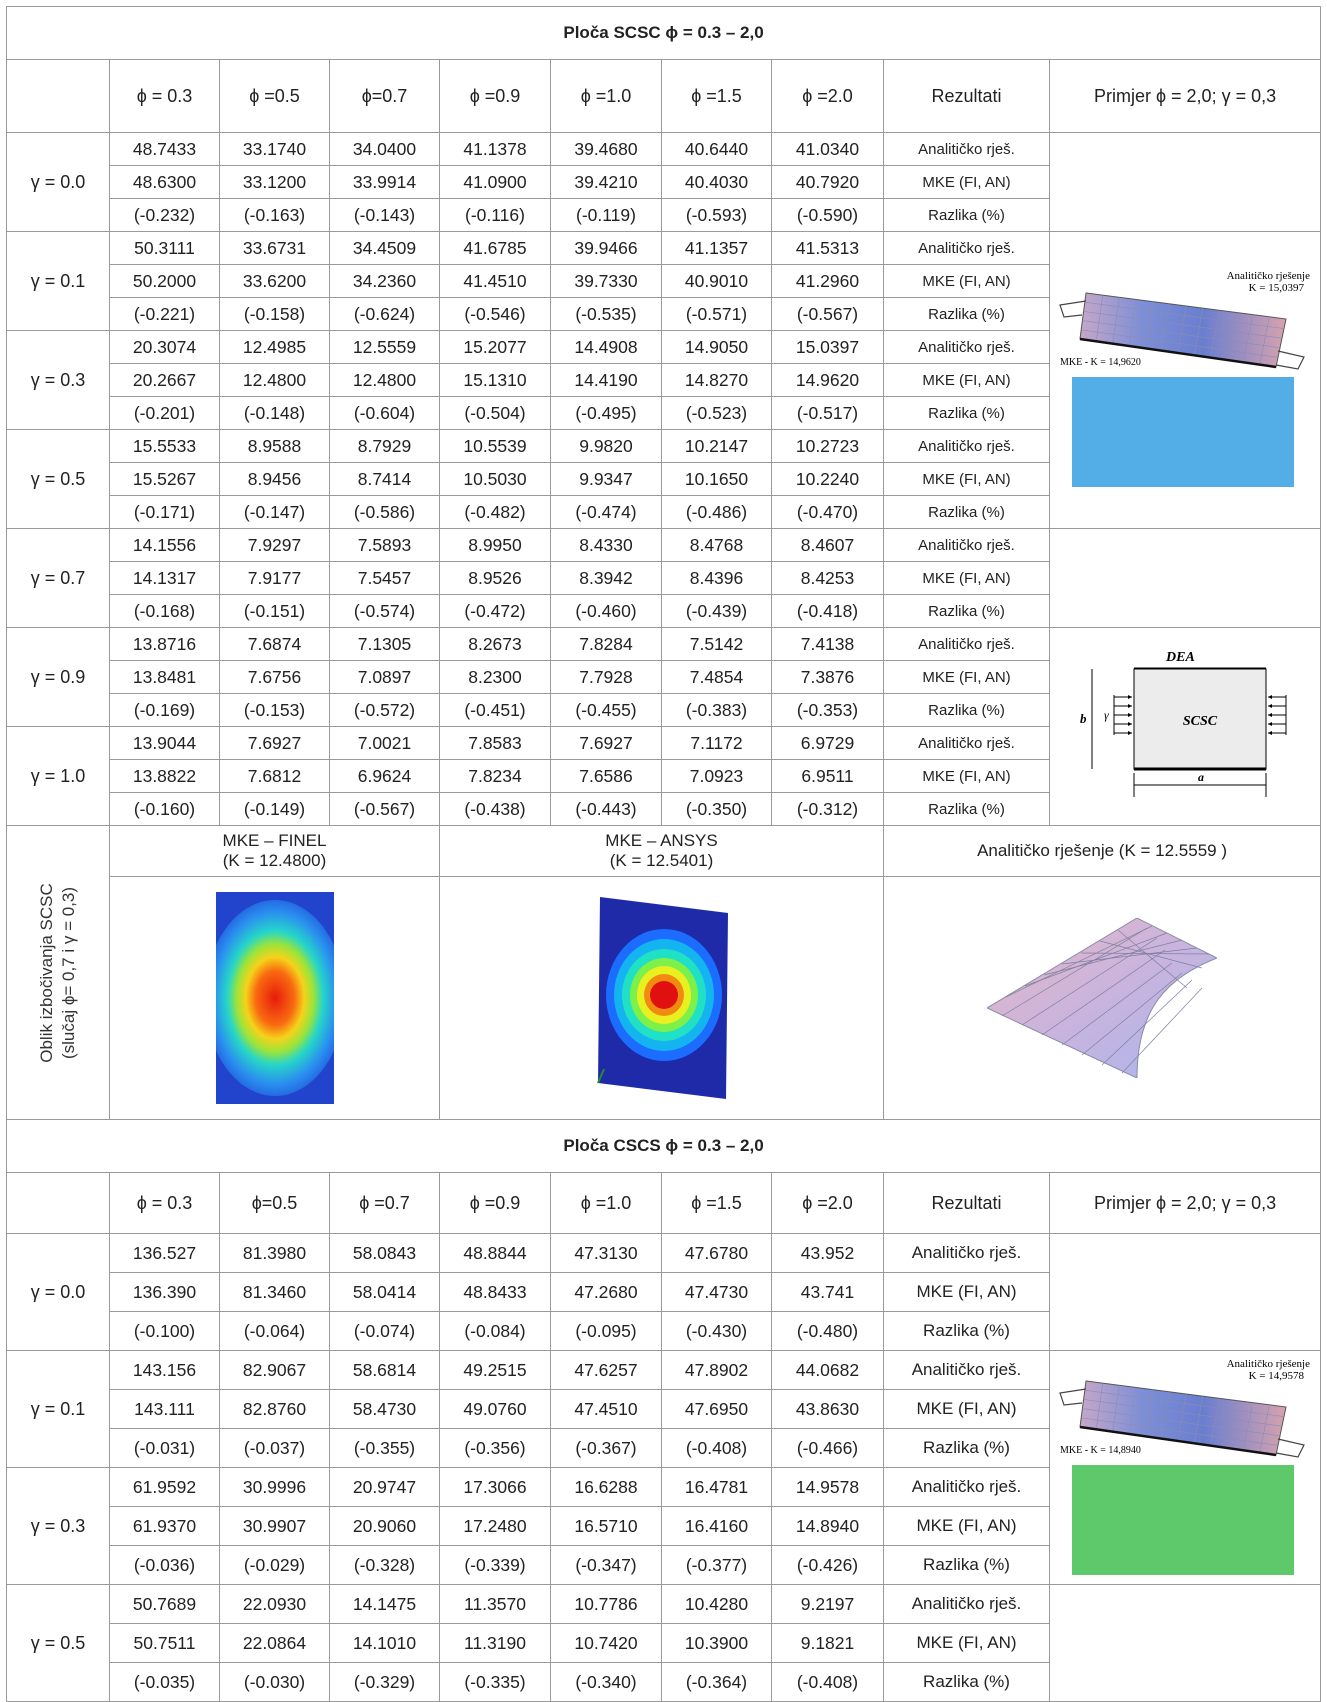 The image size is (1327, 1702). What do you see at coordinates (274, 1203) in the screenshot?
I see `cscs-column-header: ϕ=0.5` at bounding box center [274, 1203].